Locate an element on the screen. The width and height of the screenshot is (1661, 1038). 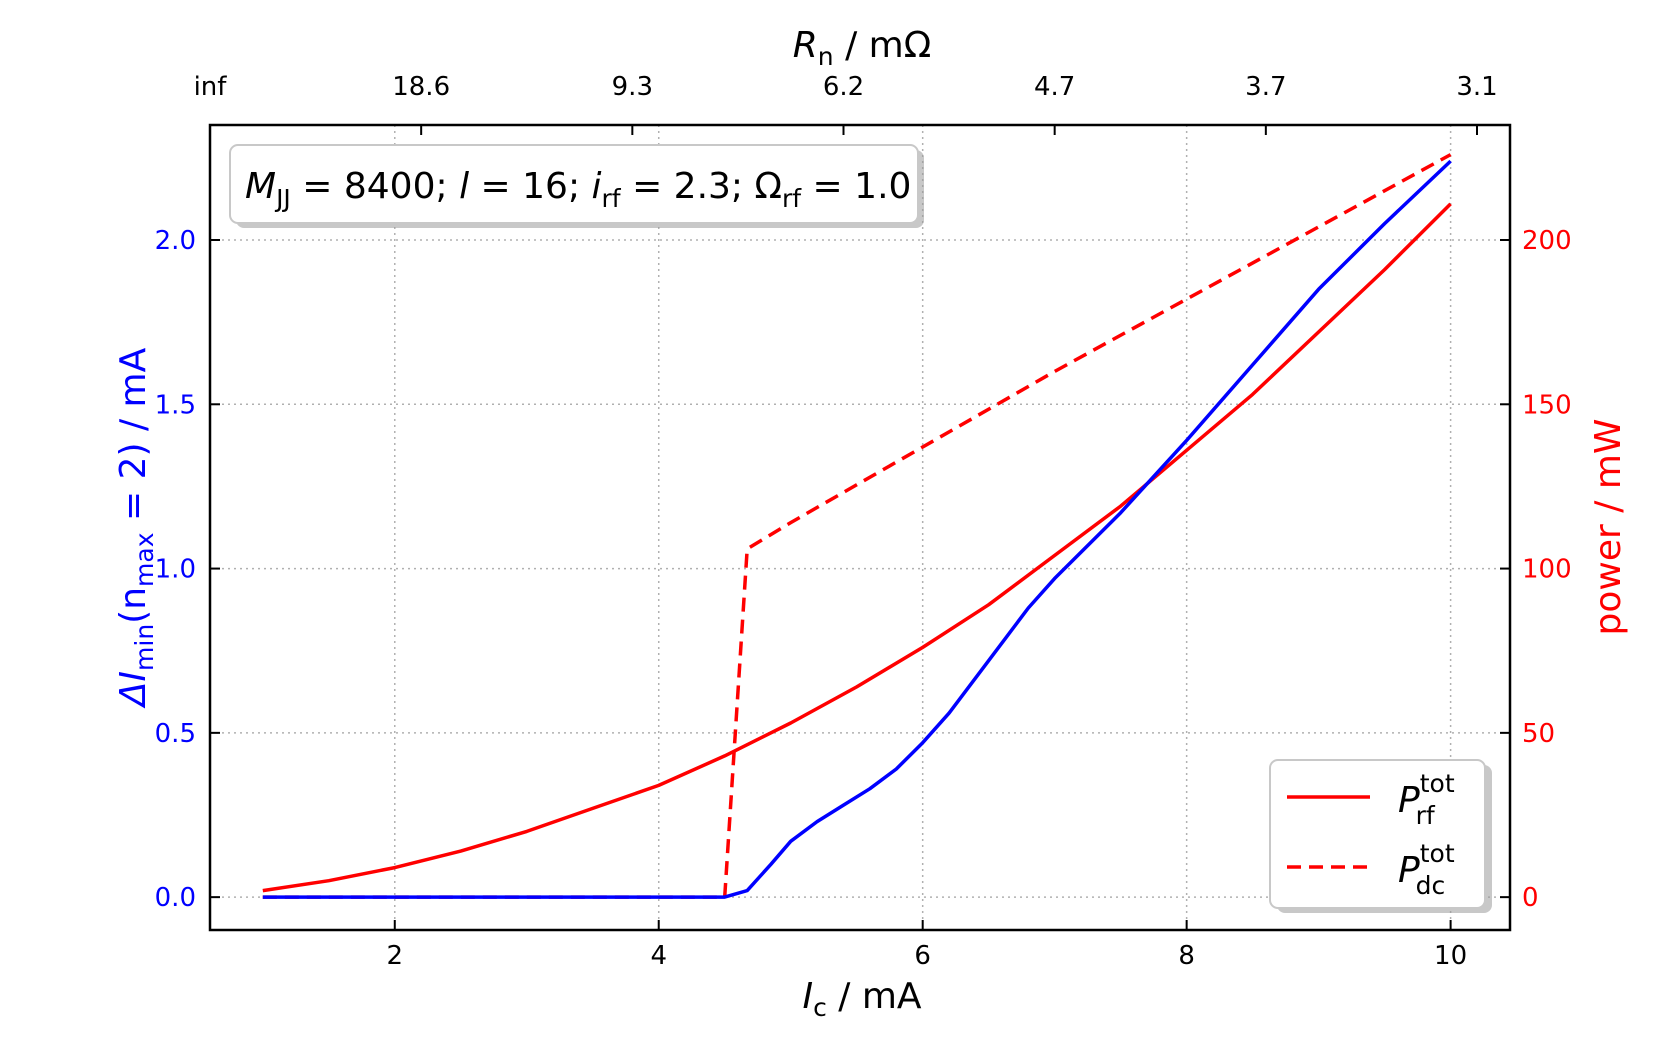
x-tick-label: 6 is located at coordinates (922, 956).